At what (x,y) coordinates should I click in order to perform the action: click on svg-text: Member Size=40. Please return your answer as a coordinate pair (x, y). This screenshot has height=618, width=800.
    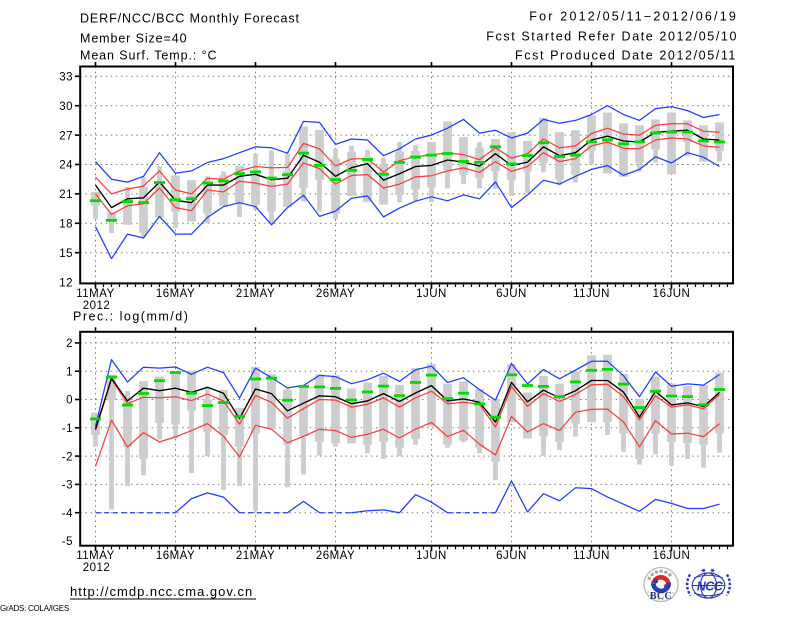
    Looking at the image, I should click on (133, 39).